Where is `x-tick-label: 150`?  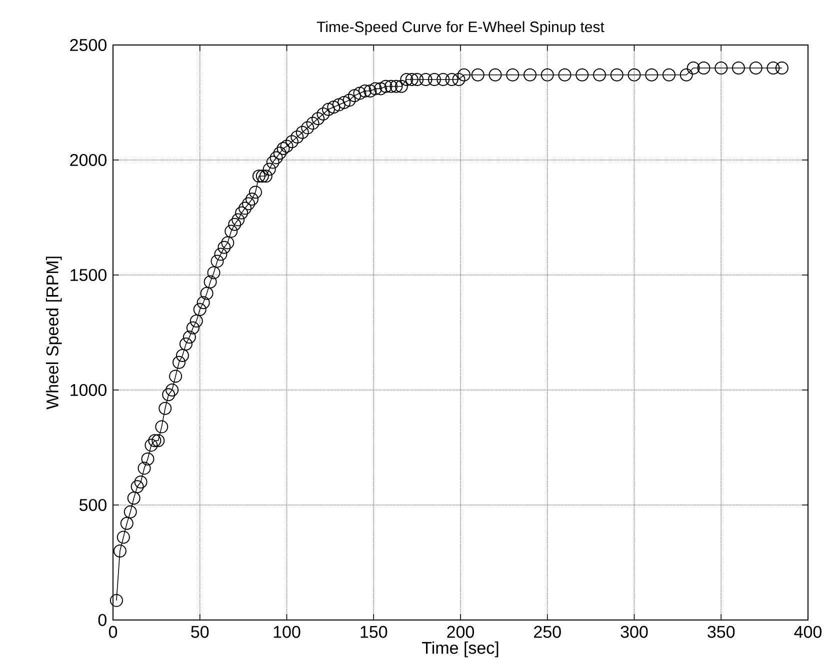
x-tick-label: 150 is located at coordinates (374, 632).